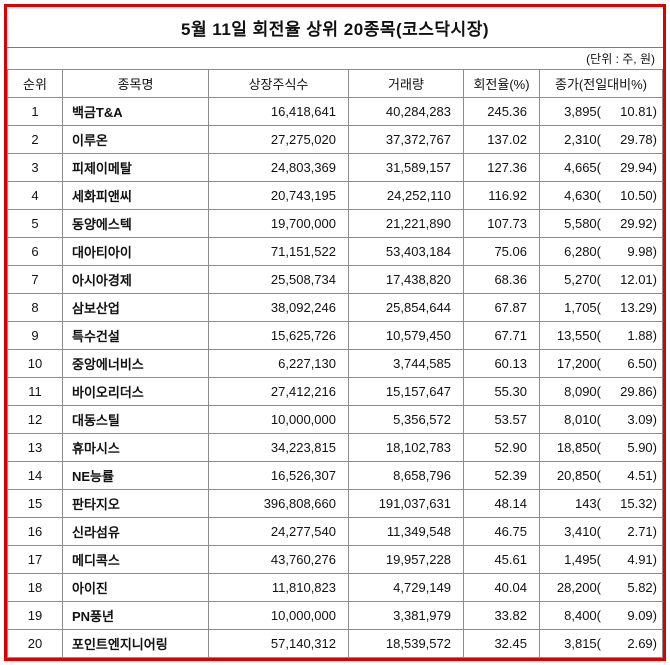  What do you see at coordinates (642, 587) in the screenshot?
I see `close-change-pct: 5.82)` at bounding box center [642, 587].